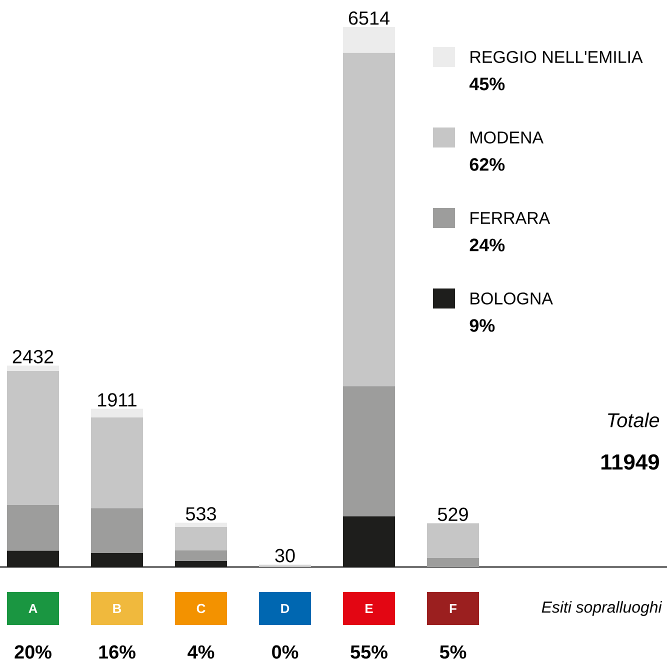 This screenshot has height=667, width=667. What do you see at coordinates (201, 609) in the screenshot?
I see `x-tick-label: C` at bounding box center [201, 609].